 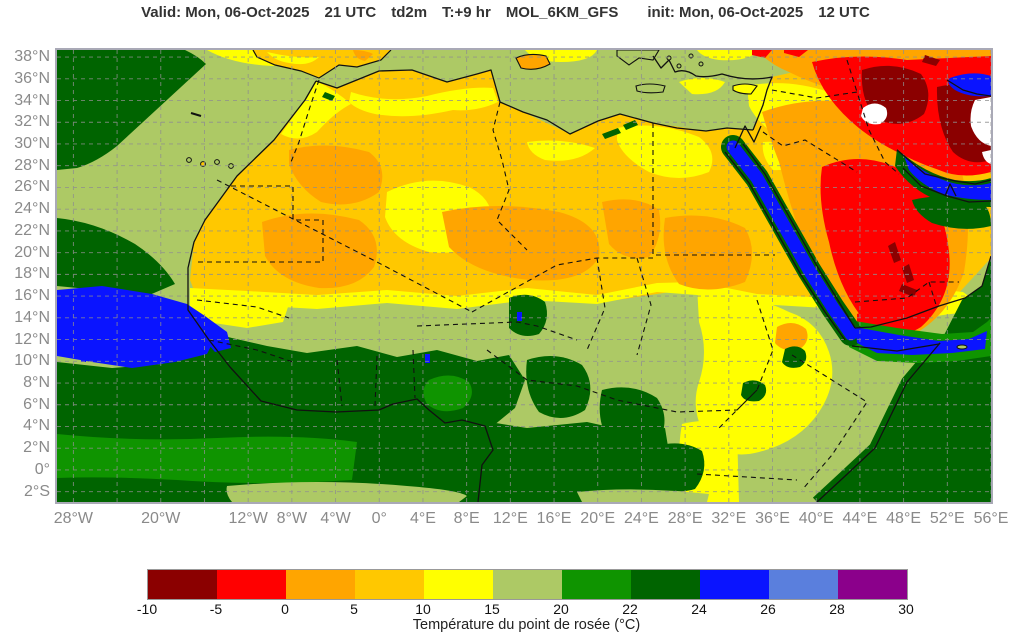 I want to click on lat-tick-label: 16°N, so click(x=32, y=296).